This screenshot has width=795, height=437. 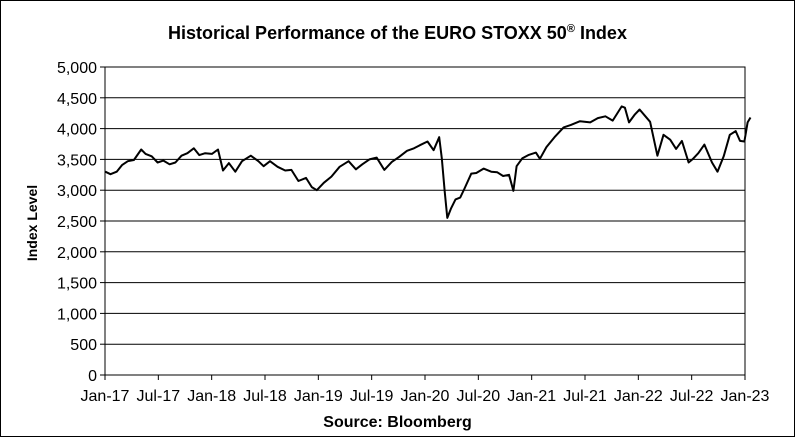 I want to click on y-tick-label: 4,500, so click(x=77, y=99).